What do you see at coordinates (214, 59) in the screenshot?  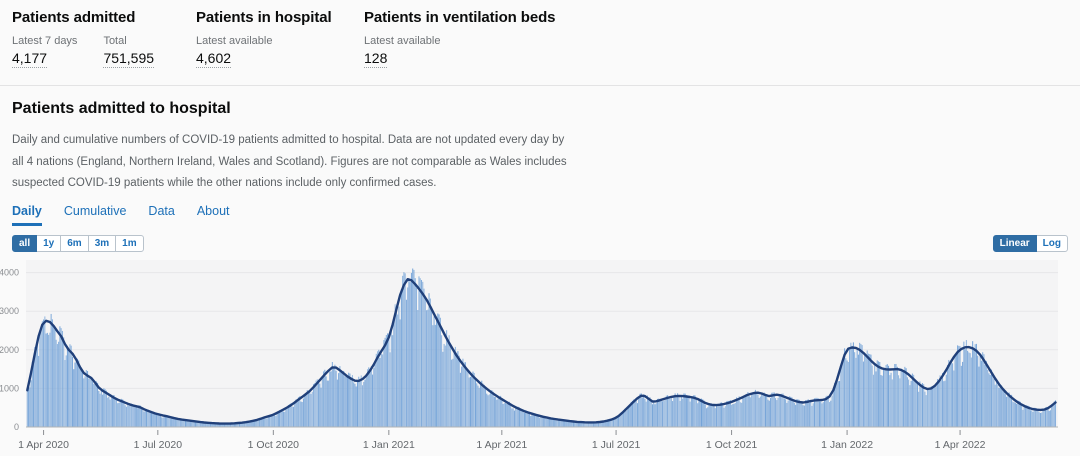 I see `metric-value: 4,602` at bounding box center [214, 59].